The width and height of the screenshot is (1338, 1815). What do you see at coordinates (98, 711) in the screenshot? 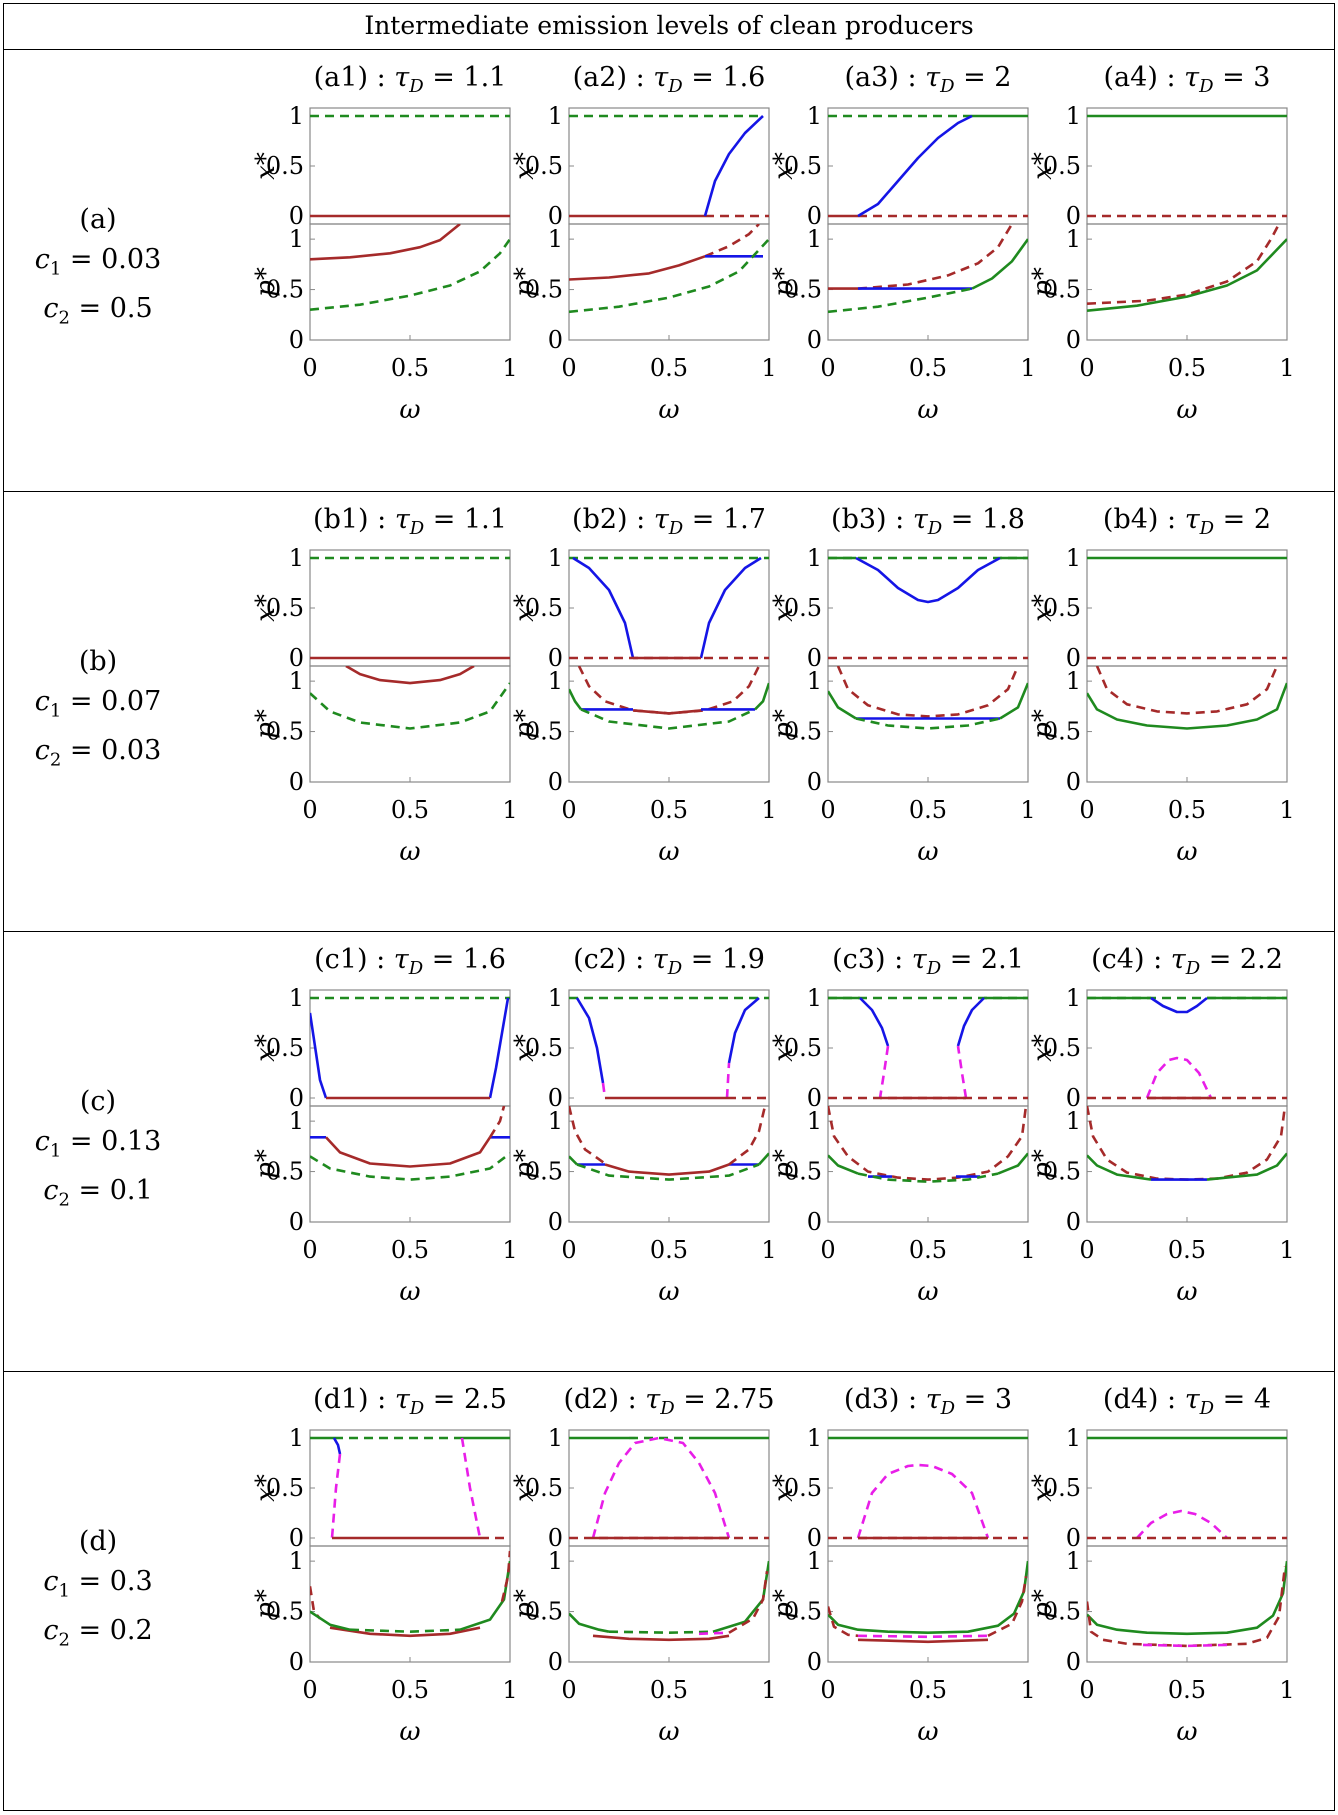
I see `row-parameters: (b) c1 = 0.07 c2 = 0.03` at bounding box center [98, 711].